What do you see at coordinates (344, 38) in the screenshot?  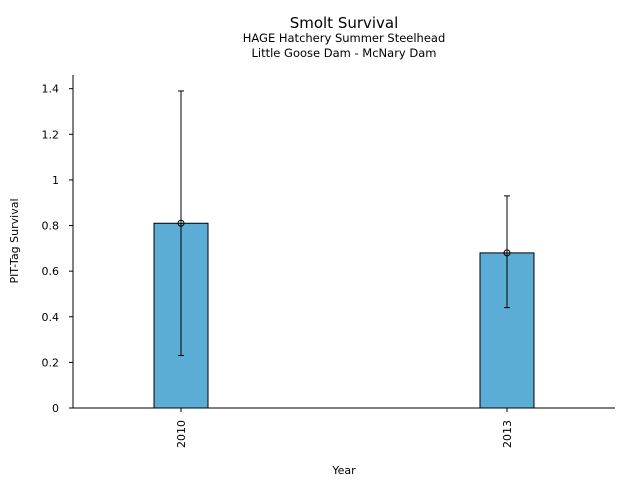 I see `chart-subtitle-line-1: HAGE Hatchery Summer Steelhead` at bounding box center [344, 38].